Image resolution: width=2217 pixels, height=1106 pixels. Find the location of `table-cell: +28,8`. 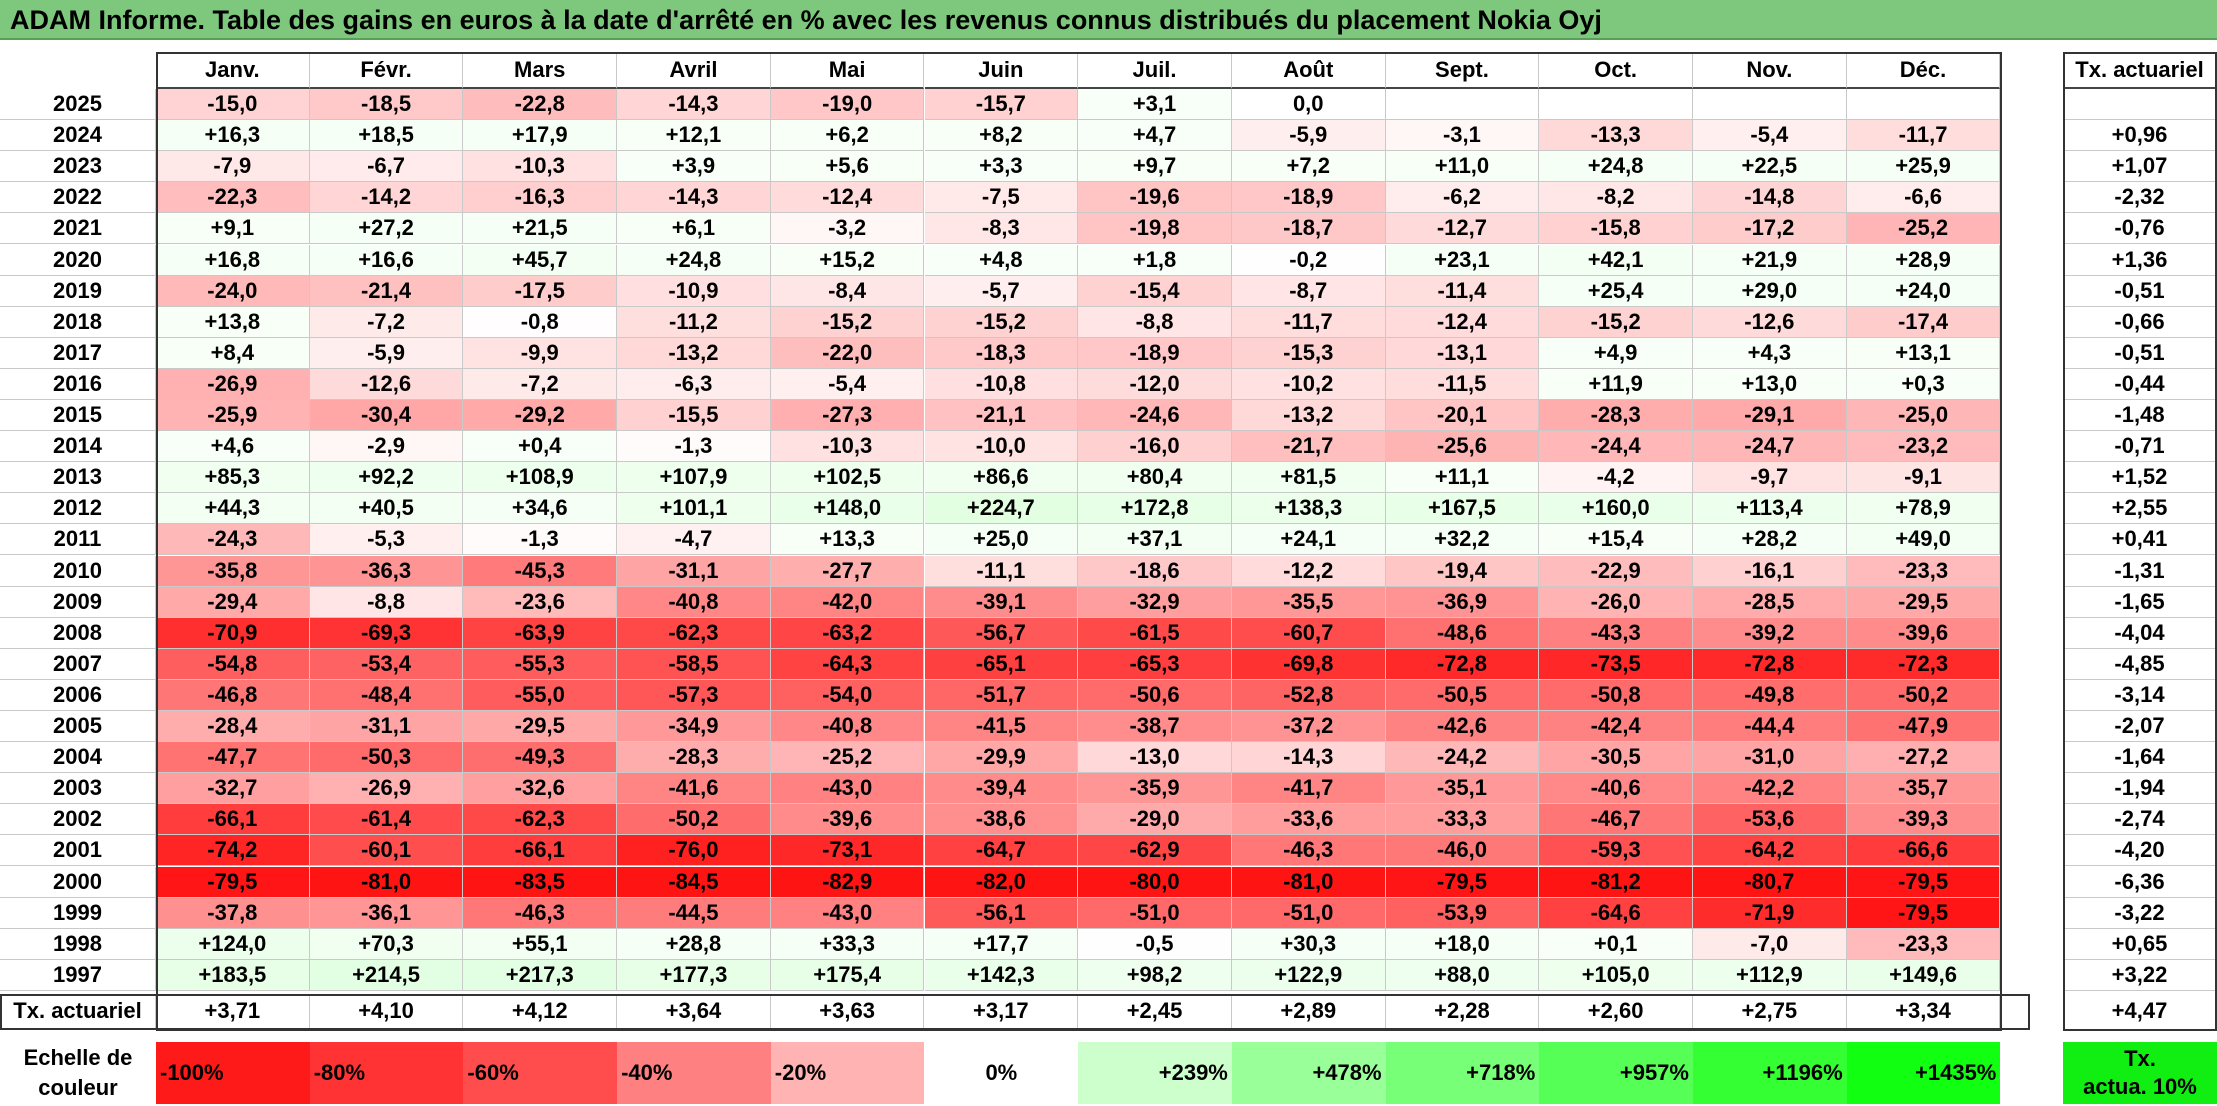

table-cell: +28,8 is located at coordinates (694, 944).